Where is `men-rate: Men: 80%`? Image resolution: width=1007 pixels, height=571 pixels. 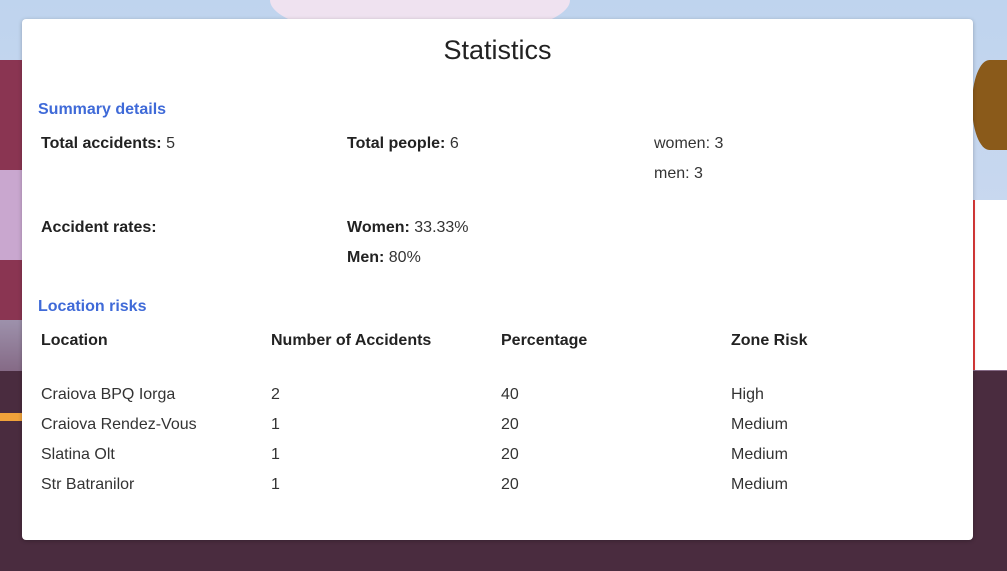
men-rate: Men: 80% is located at coordinates (384, 258).